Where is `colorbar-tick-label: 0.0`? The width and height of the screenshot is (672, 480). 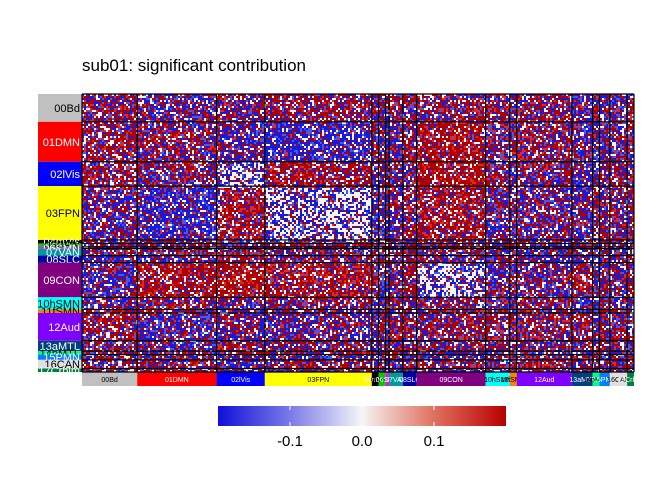
colorbar-tick-label: 0.0 is located at coordinates (362, 441).